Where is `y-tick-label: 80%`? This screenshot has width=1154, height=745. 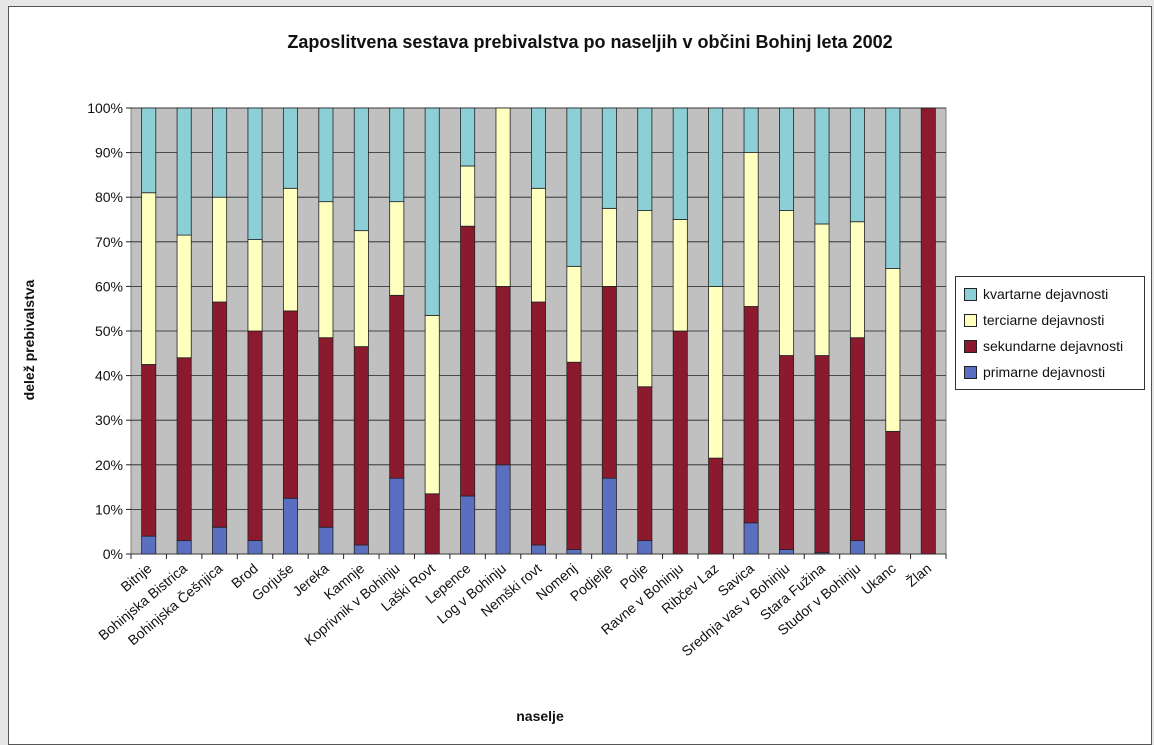
y-tick-label: 80% is located at coordinates (109, 197).